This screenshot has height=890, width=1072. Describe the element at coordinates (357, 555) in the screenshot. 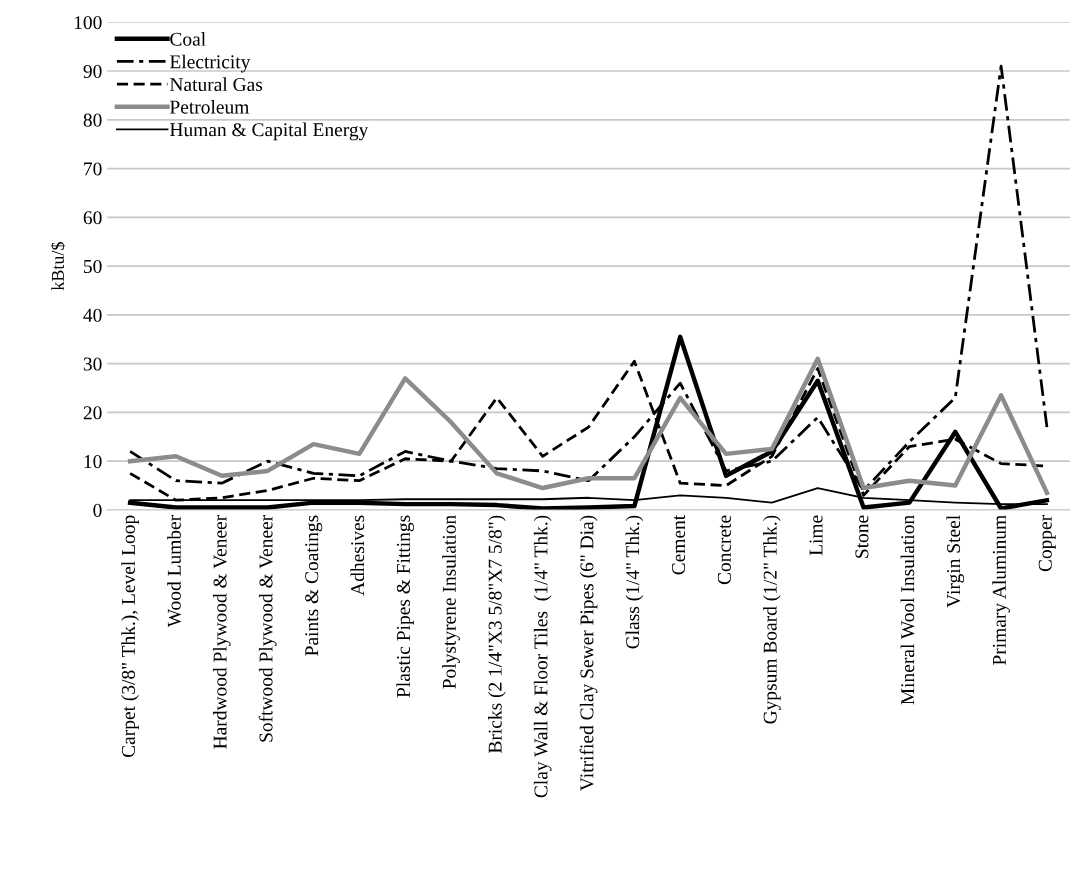

I see `x-tick-label: Adhesives` at that location.